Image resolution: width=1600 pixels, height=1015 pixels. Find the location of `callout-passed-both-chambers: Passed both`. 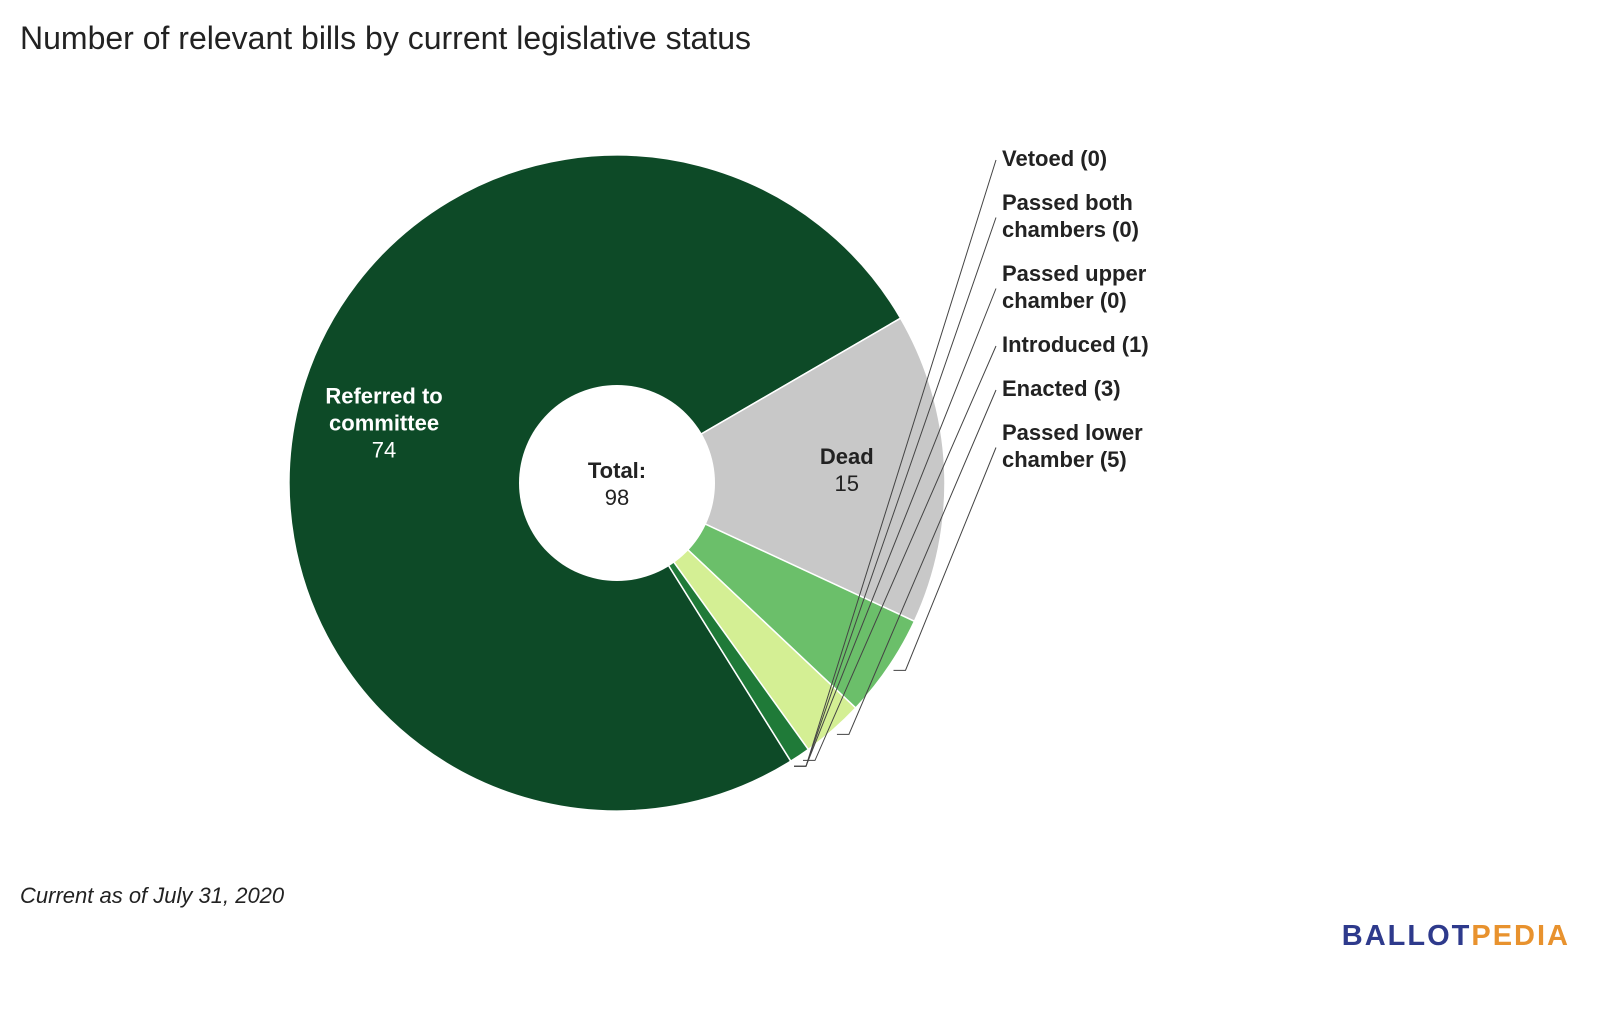

callout-passed-both-chambers: Passed both is located at coordinates (1067, 202).